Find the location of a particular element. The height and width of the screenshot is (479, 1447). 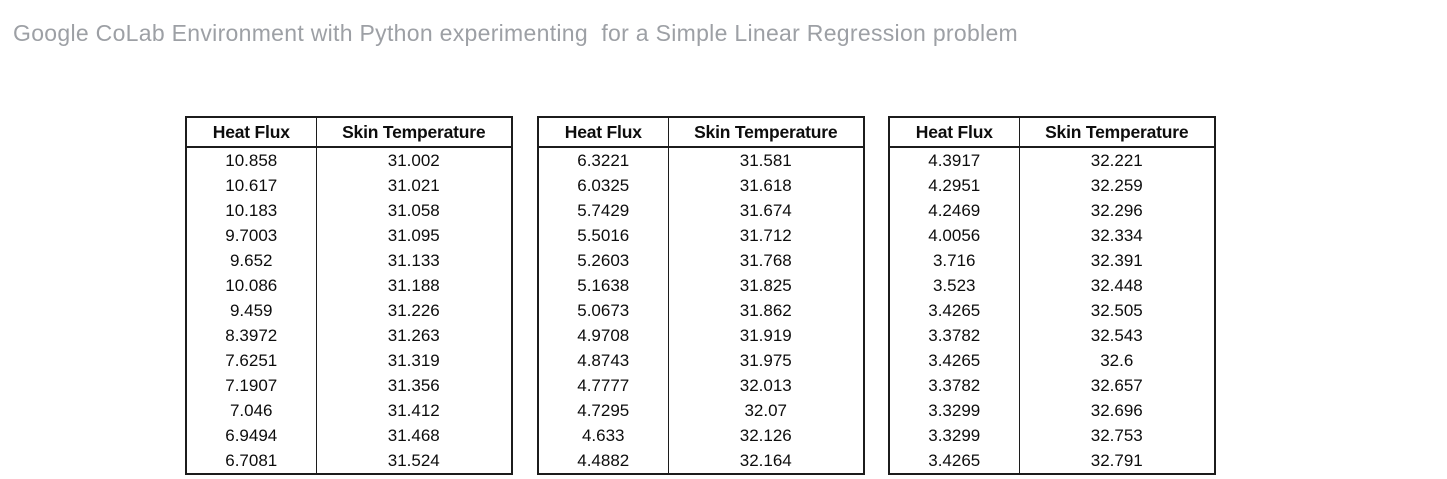

table-row: 3.4265 32.791 is located at coordinates (1052, 461).